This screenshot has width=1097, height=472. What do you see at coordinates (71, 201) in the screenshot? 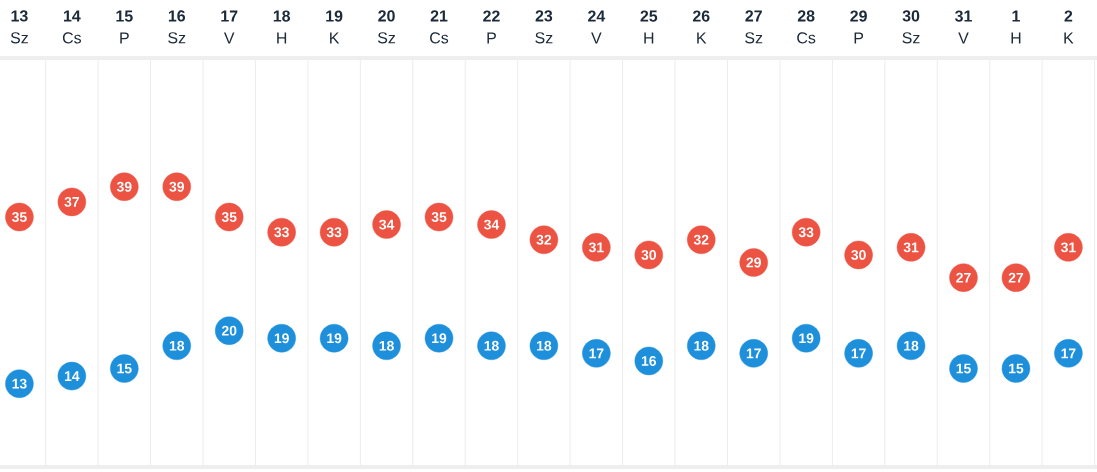
I see `data-label: 37` at bounding box center [71, 201].